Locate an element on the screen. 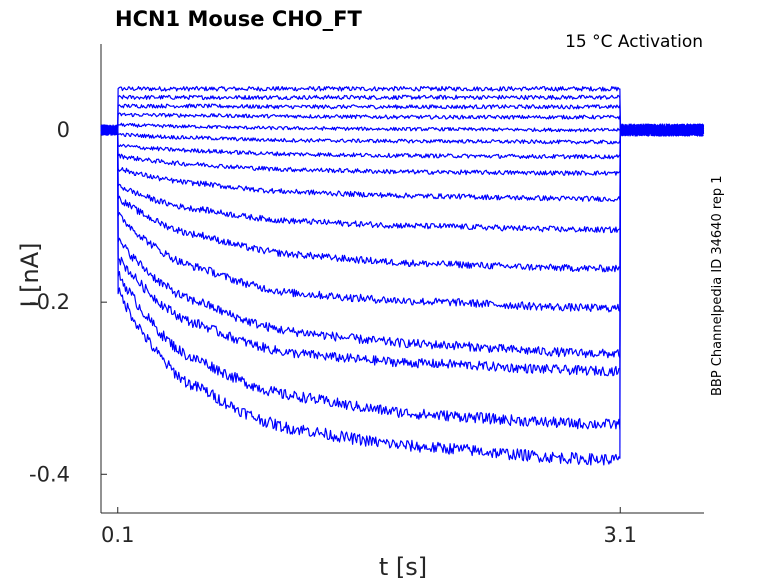 The width and height of the screenshot is (778, 583). chart-annotation: 15 °C Activation is located at coordinates (634, 42).